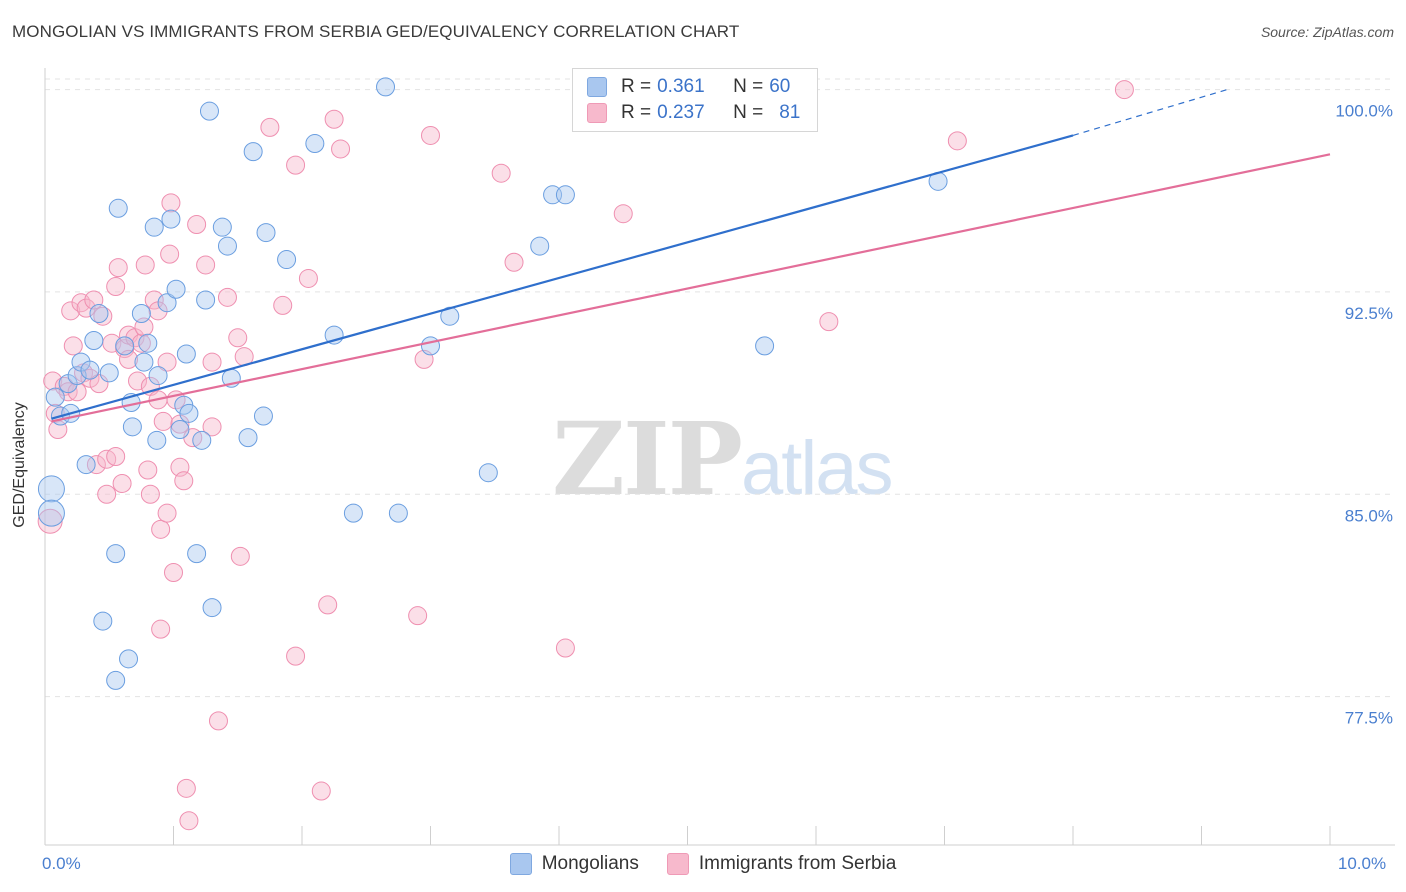 The width and height of the screenshot is (1406, 892). I want to click on y-tick-label: 100.0%, so click(1364, 111).